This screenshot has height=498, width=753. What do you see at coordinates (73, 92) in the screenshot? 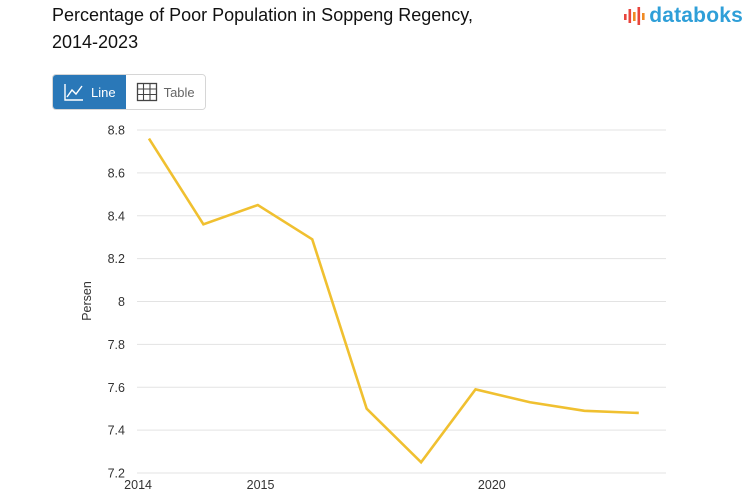
I see `line-chart-icon` at bounding box center [73, 92].